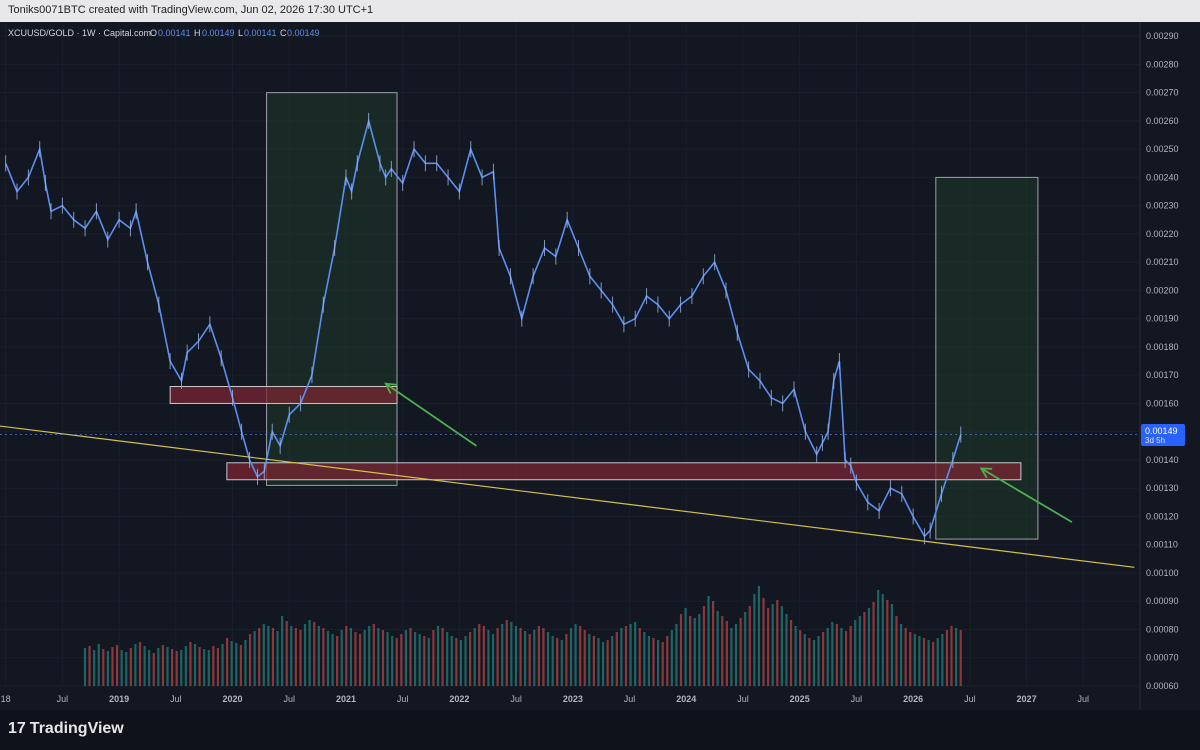  Describe the element at coordinates (1162, 658) in the screenshot. I see `price-tick-label: 0.00070` at that location.